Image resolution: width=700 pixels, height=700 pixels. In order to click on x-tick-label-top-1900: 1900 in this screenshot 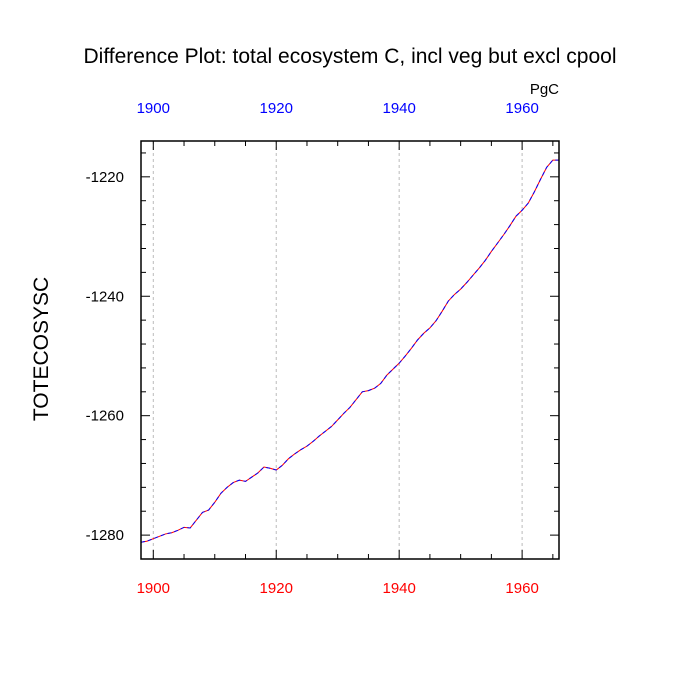, I will do `click(153, 108)`.